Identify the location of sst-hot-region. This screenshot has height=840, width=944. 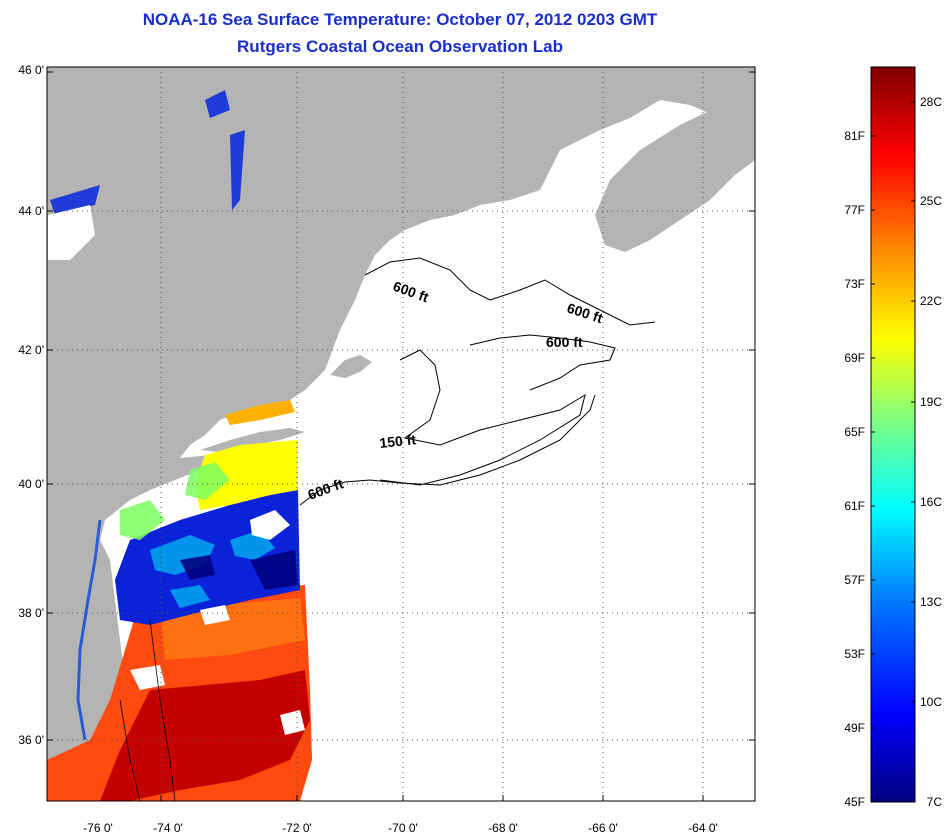
(205, 735).